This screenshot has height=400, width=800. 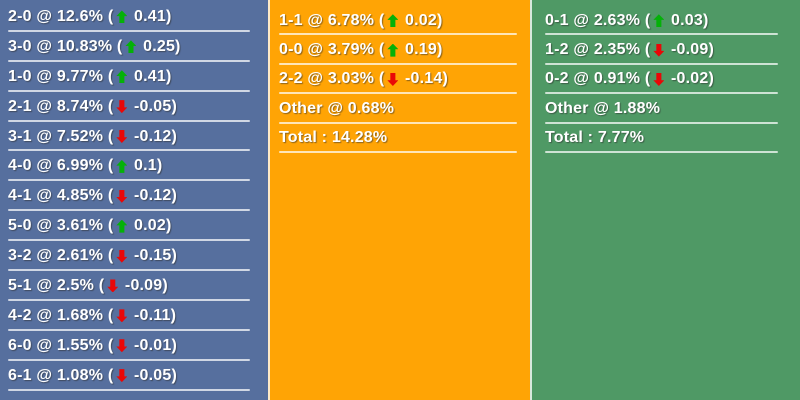 I want to click on scoreline-0-2-row: 0-2 @ 0.91% ( -0.02), so click(x=666, y=80).